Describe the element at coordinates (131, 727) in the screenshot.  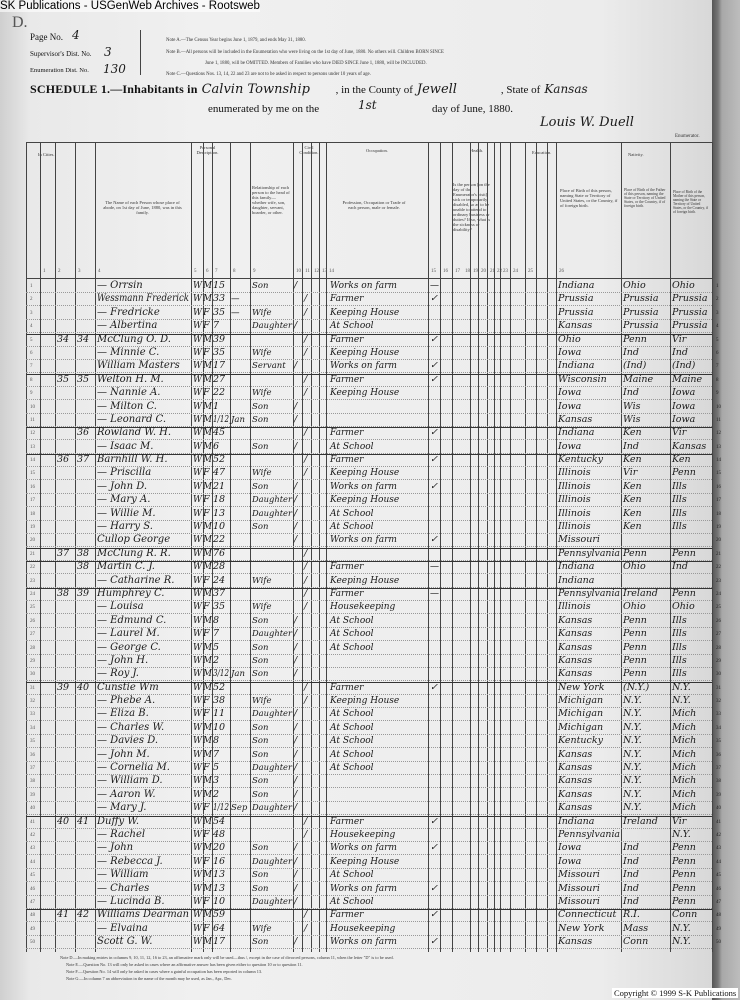
I see `person-name: — Charles W.` at that location.